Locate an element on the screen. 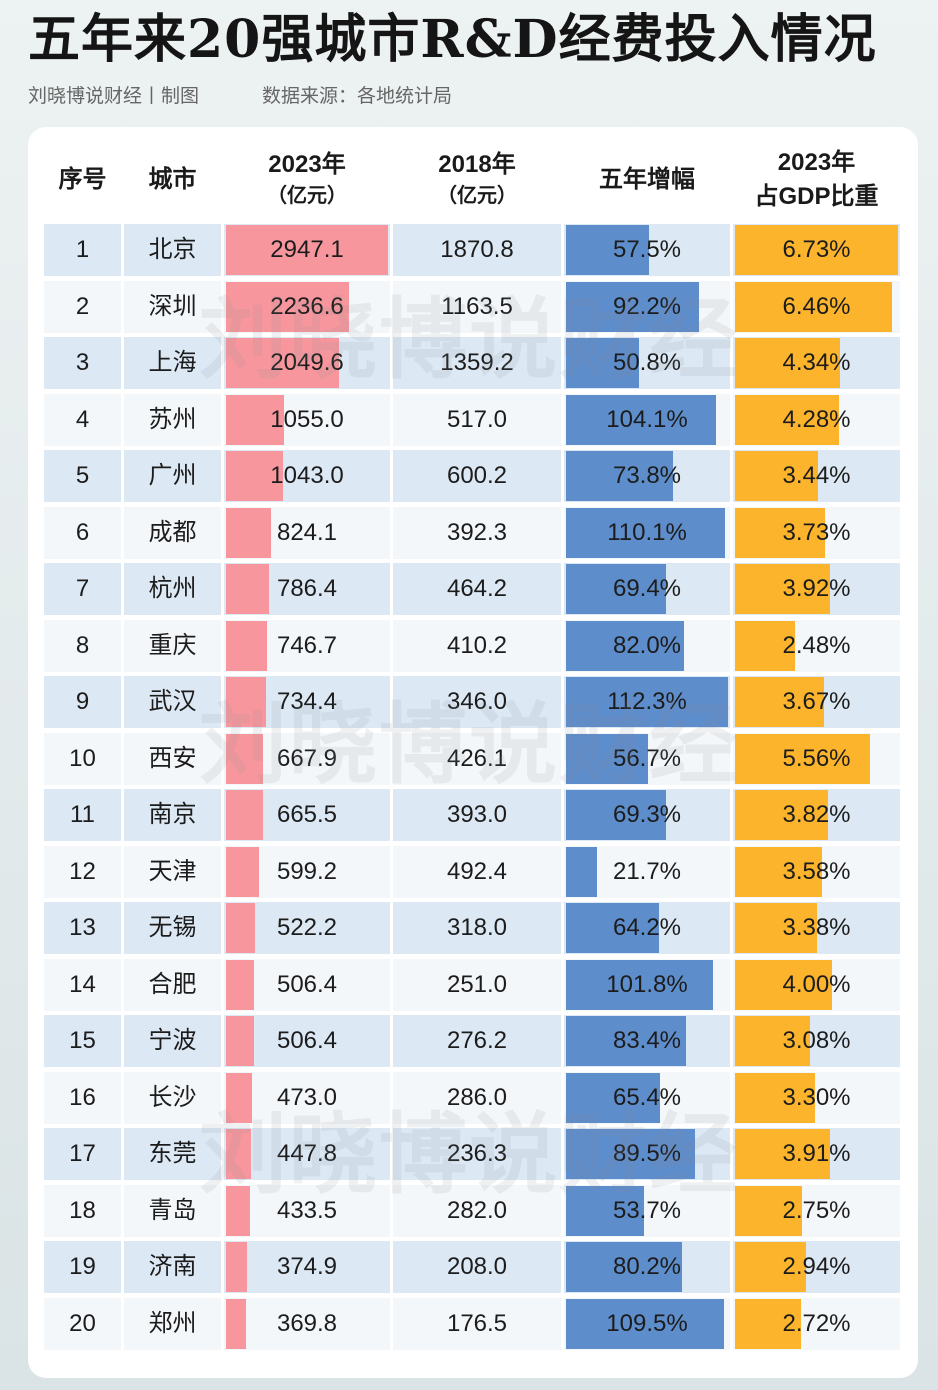  city-cell: 无锡 is located at coordinates (172, 928).